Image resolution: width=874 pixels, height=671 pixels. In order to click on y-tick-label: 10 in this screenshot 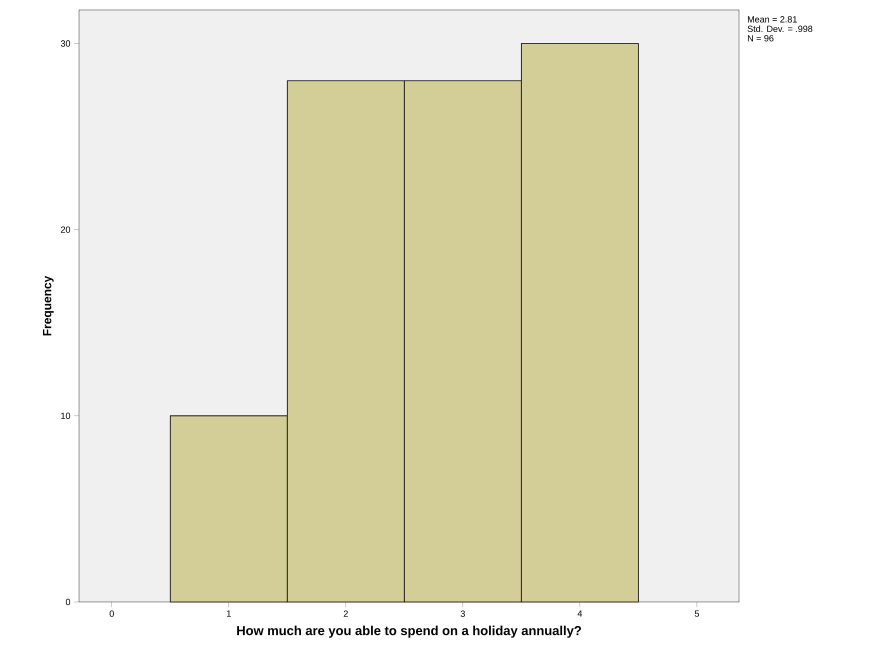, I will do `click(65, 415)`.